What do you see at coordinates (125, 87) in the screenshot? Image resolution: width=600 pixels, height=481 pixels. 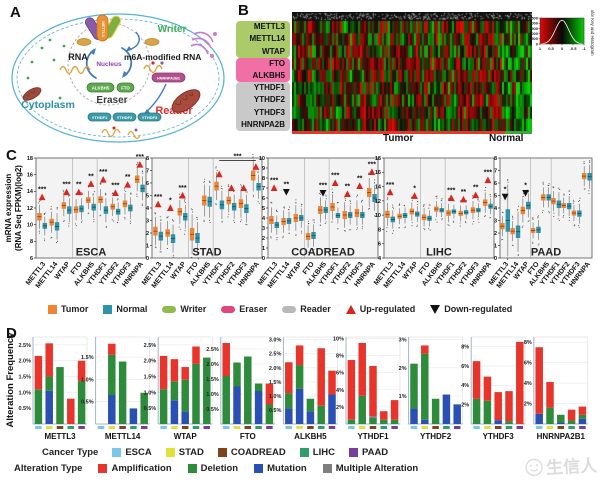 I see `eraser-pill-fto` at bounding box center [125, 87].